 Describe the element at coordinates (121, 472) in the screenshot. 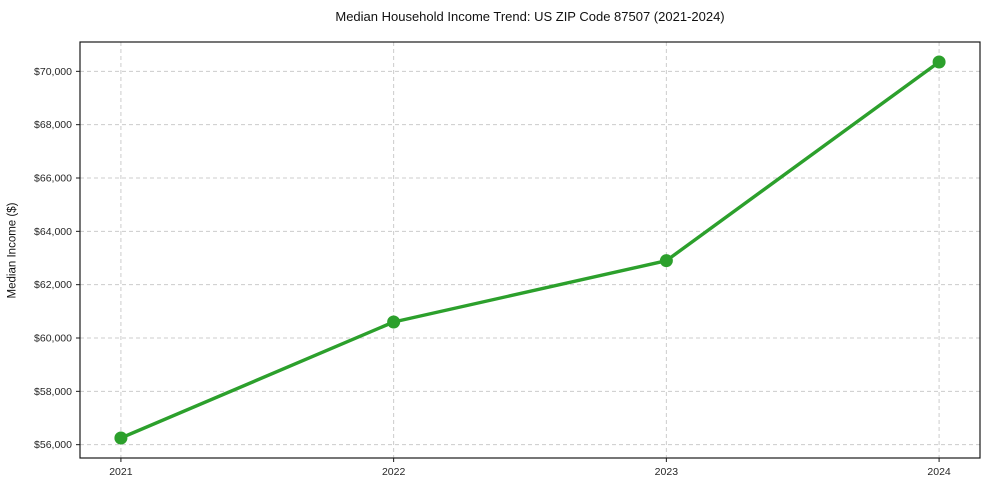

I see `x-tick-label: 2021` at that location.